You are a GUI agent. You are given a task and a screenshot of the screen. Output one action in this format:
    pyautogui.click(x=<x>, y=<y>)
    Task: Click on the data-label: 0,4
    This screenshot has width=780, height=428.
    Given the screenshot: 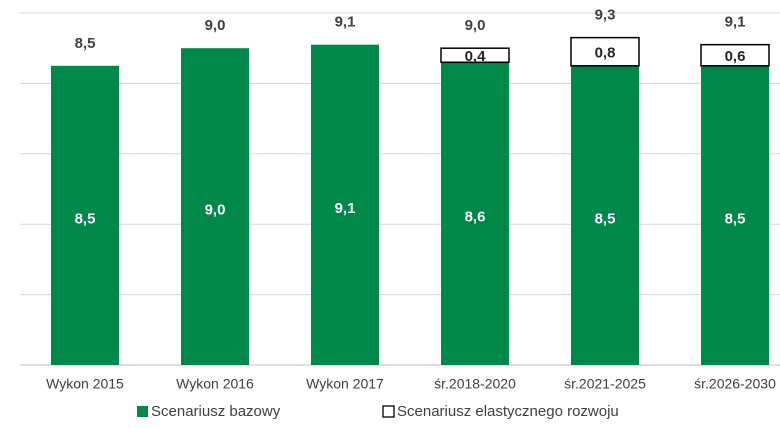 What is the action you would take?
    pyautogui.click(x=476, y=56)
    